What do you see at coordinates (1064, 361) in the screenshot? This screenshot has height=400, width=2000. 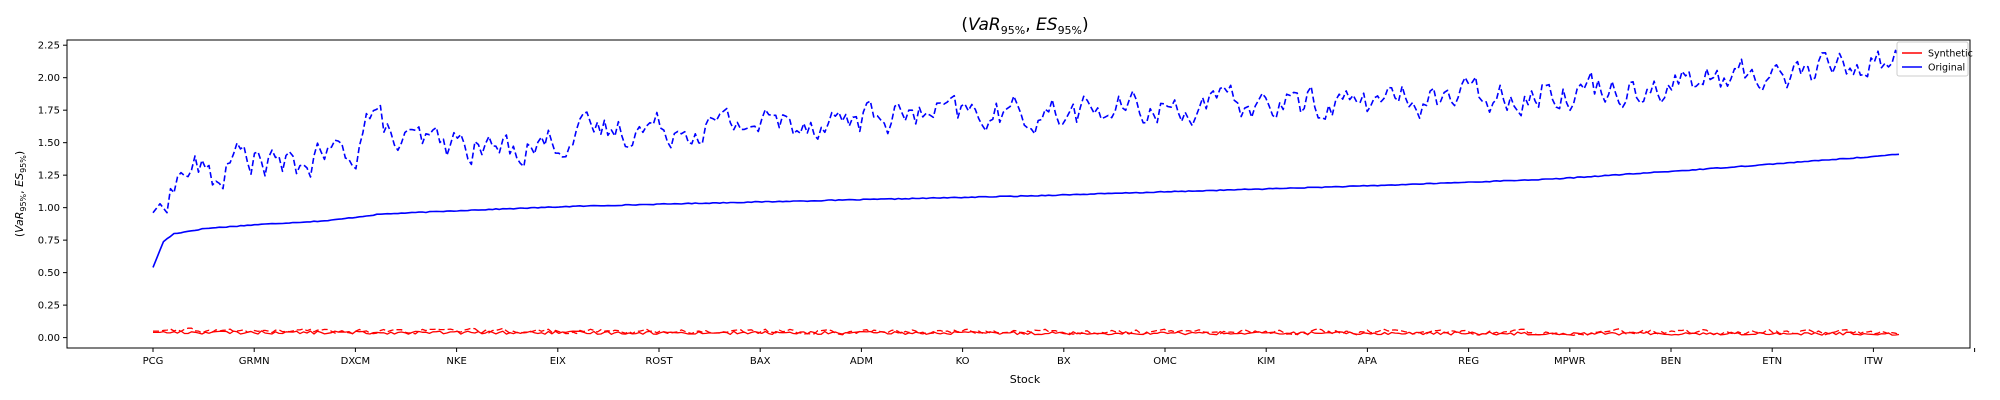 I see `x-tick-label: BX` at bounding box center [1064, 361].